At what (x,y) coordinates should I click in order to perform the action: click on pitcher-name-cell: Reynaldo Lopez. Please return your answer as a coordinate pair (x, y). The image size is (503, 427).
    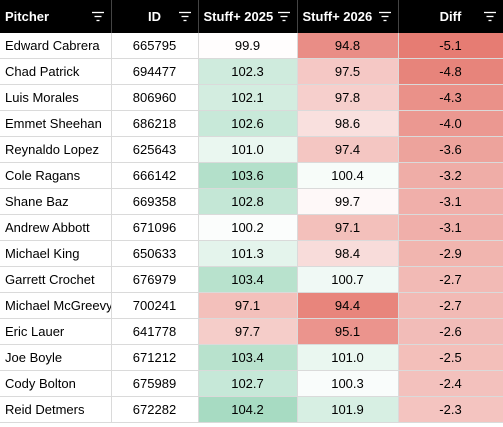
    Looking at the image, I should click on (56, 149).